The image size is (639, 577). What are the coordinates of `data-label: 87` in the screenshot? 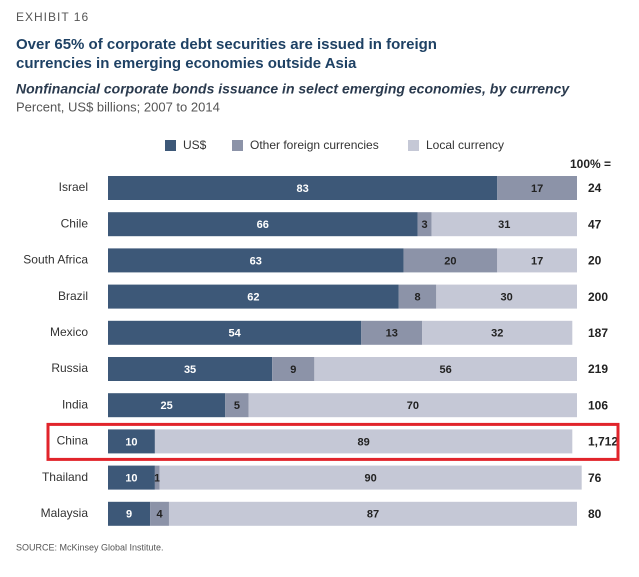 It's located at (373, 515).